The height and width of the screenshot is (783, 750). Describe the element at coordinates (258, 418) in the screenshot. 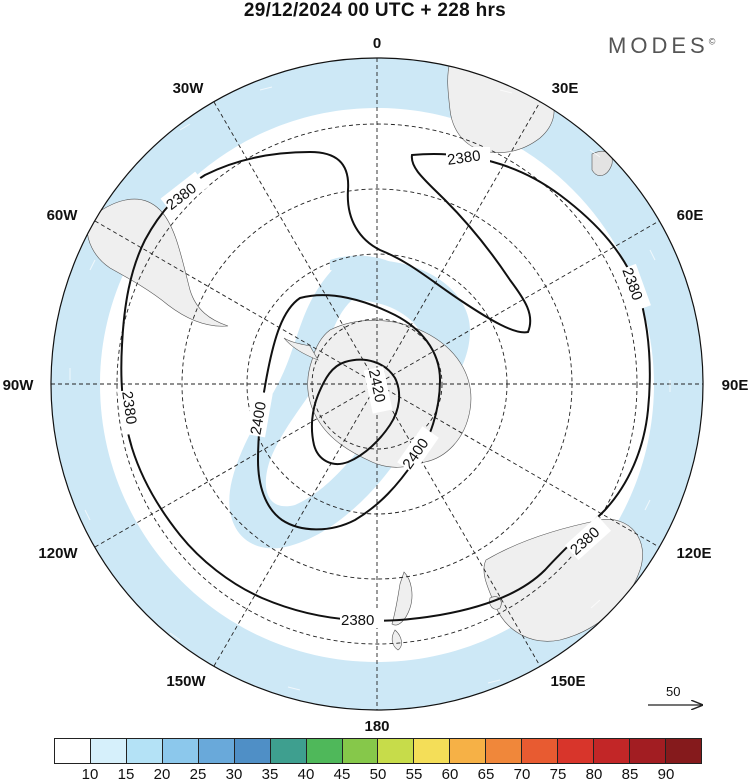

I see `contour-label: 2400` at that location.